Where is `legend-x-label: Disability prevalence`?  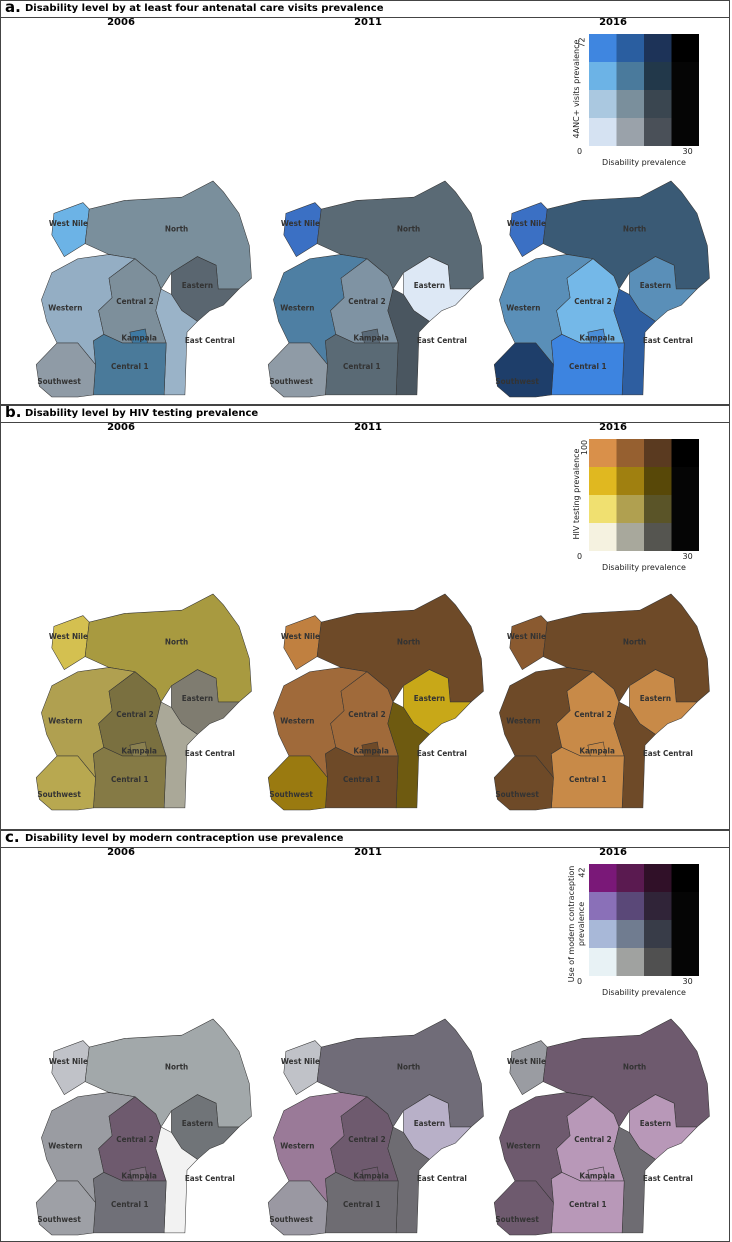 legend-x-label: Disability prevalence is located at coordinates (644, 992).